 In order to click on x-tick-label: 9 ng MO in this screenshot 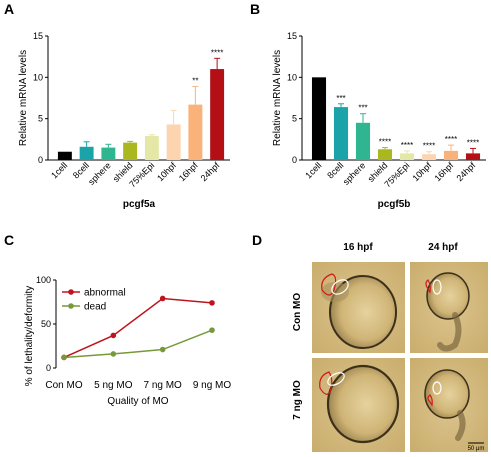, I will do `click(212, 385)`.